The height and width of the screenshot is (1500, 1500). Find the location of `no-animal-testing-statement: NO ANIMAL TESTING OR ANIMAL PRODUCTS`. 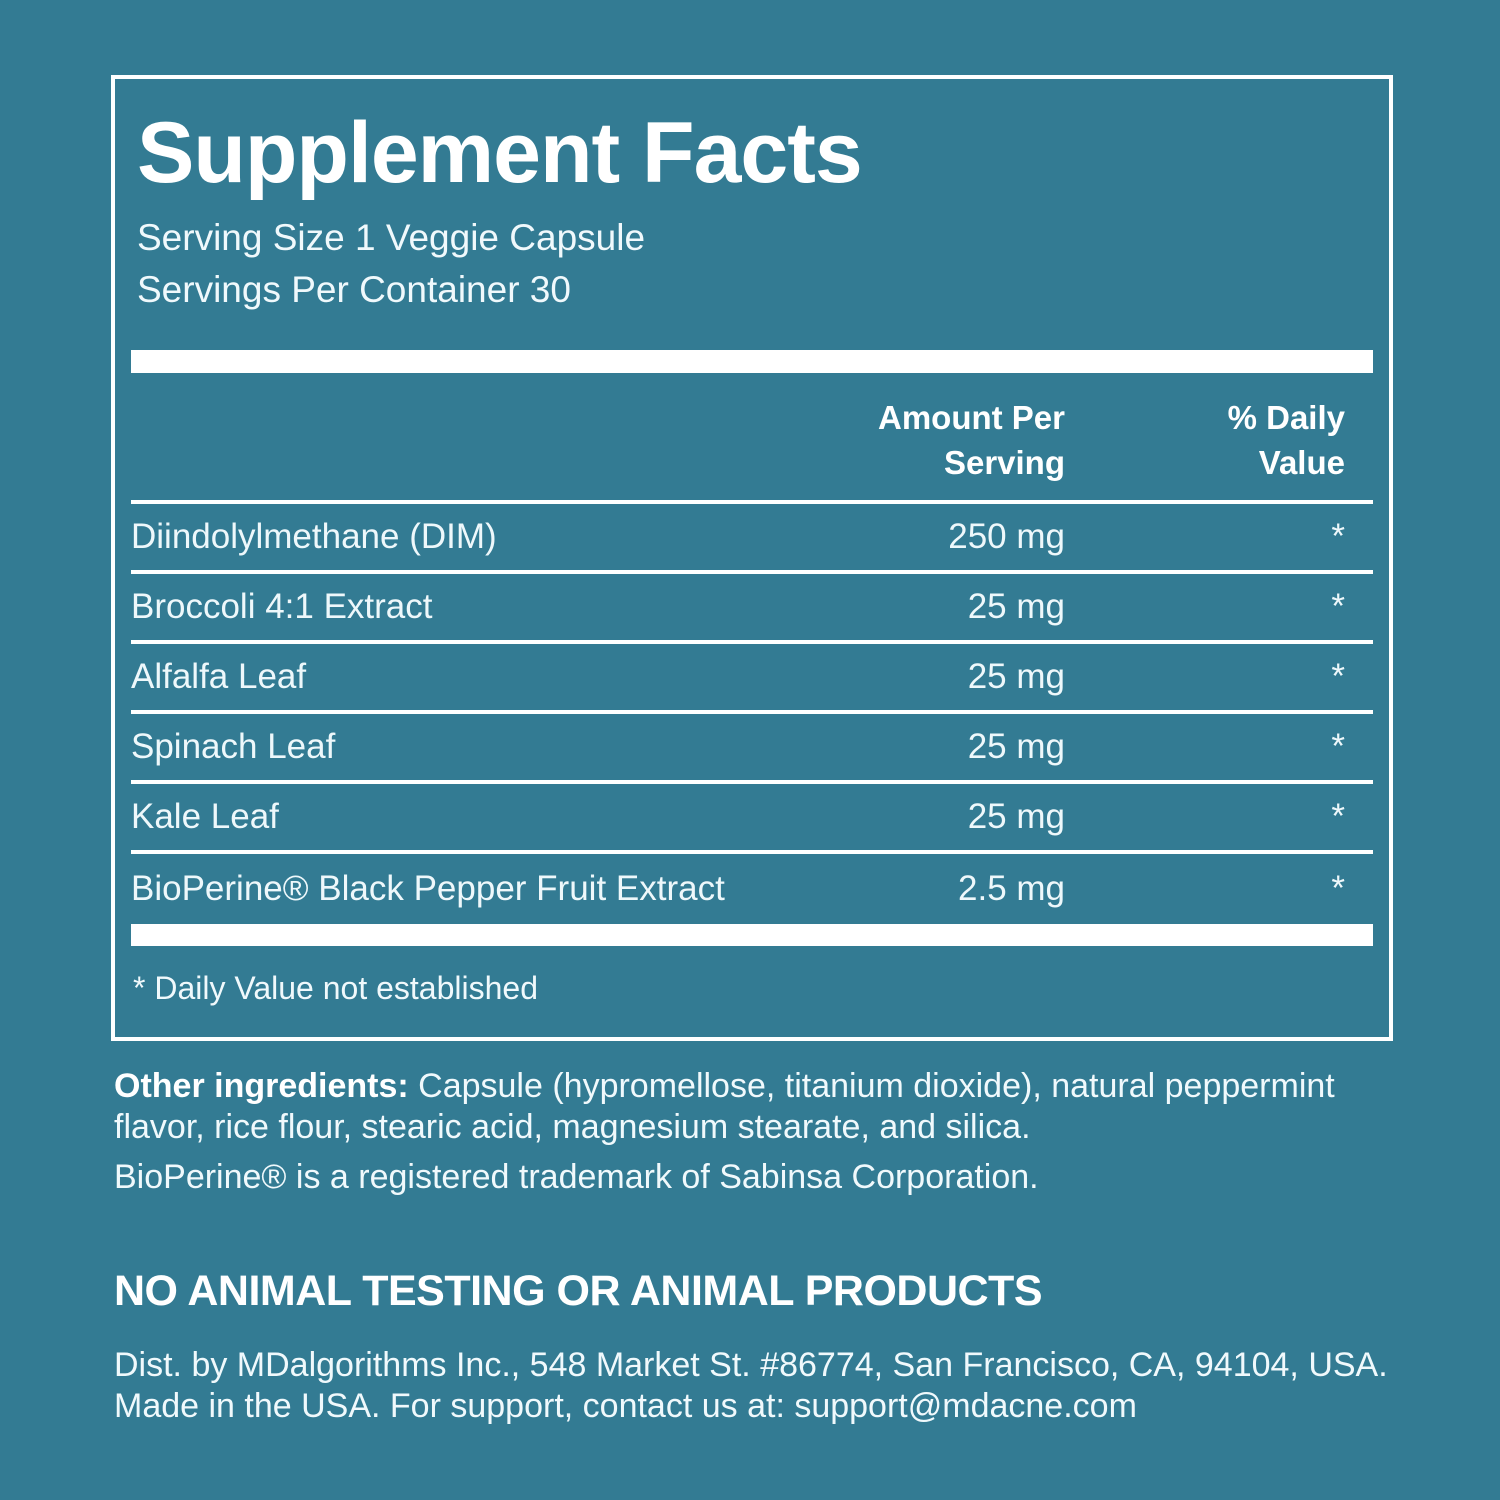

no-animal-testing-statement: NO ANIMAL TESTING OR ANIMAL PRODUCTS is located at coordinates (578, 1291).